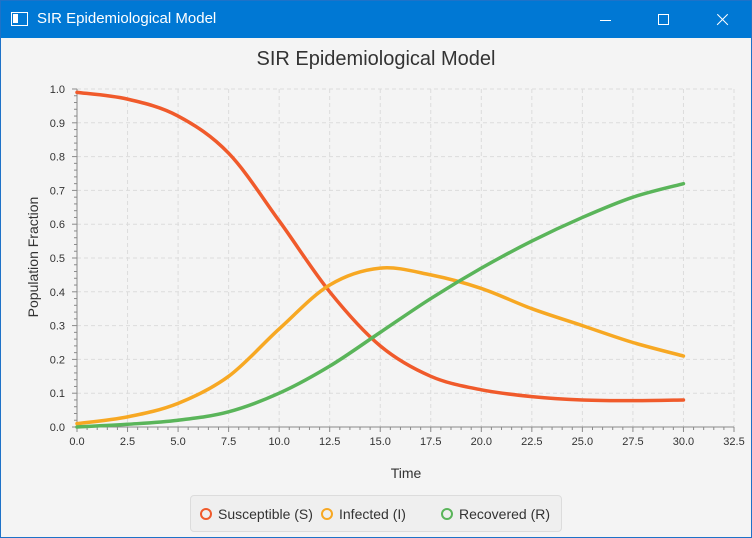 This screenshot has height=538, width=752. I want to click on x-tick-label: 32.5, so click(733, 442).